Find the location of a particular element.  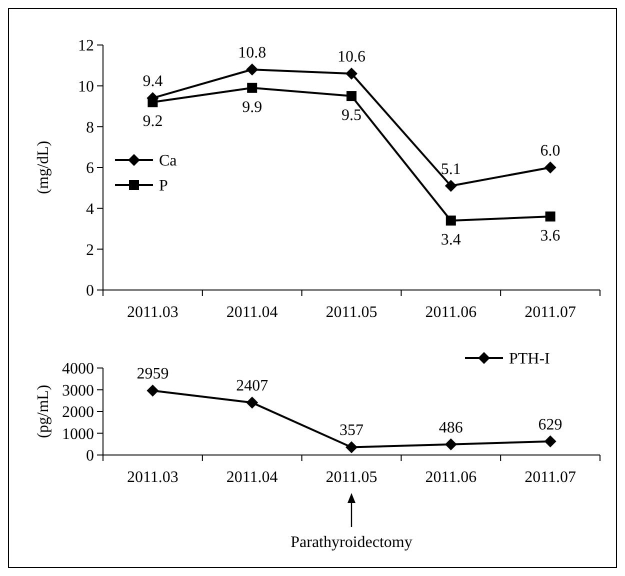

data-label: 3.6 is located at coordinates (550, 236).